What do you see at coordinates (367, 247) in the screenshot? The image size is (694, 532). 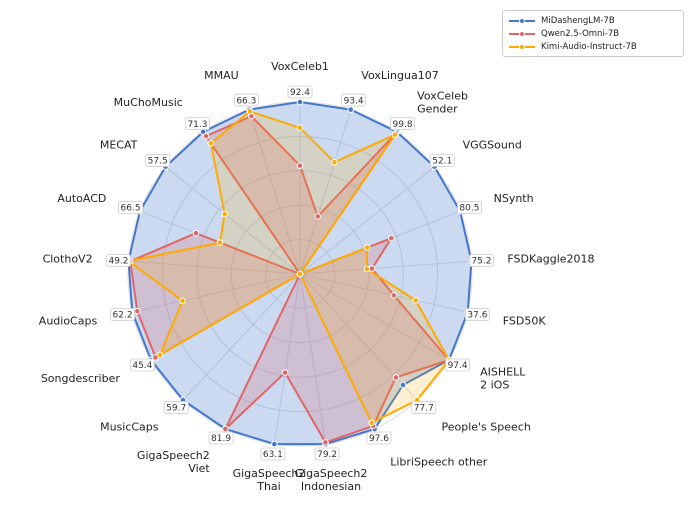 I see `point-kimi-audio-instruct-7b-nsynth` at bounding box center [367, 247].